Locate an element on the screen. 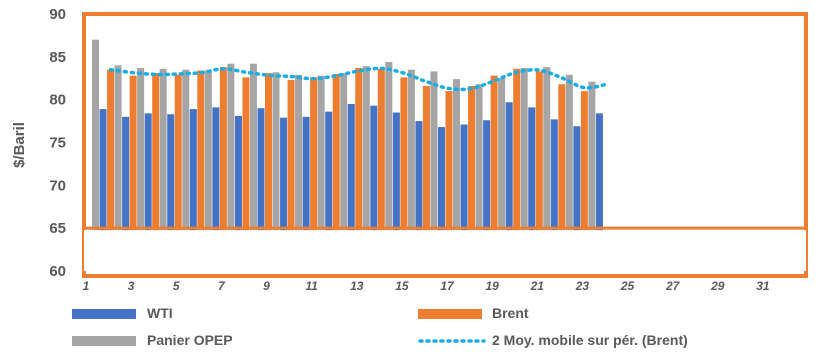  x-tick-label-5: 5 is located at coordinates (176, 286).